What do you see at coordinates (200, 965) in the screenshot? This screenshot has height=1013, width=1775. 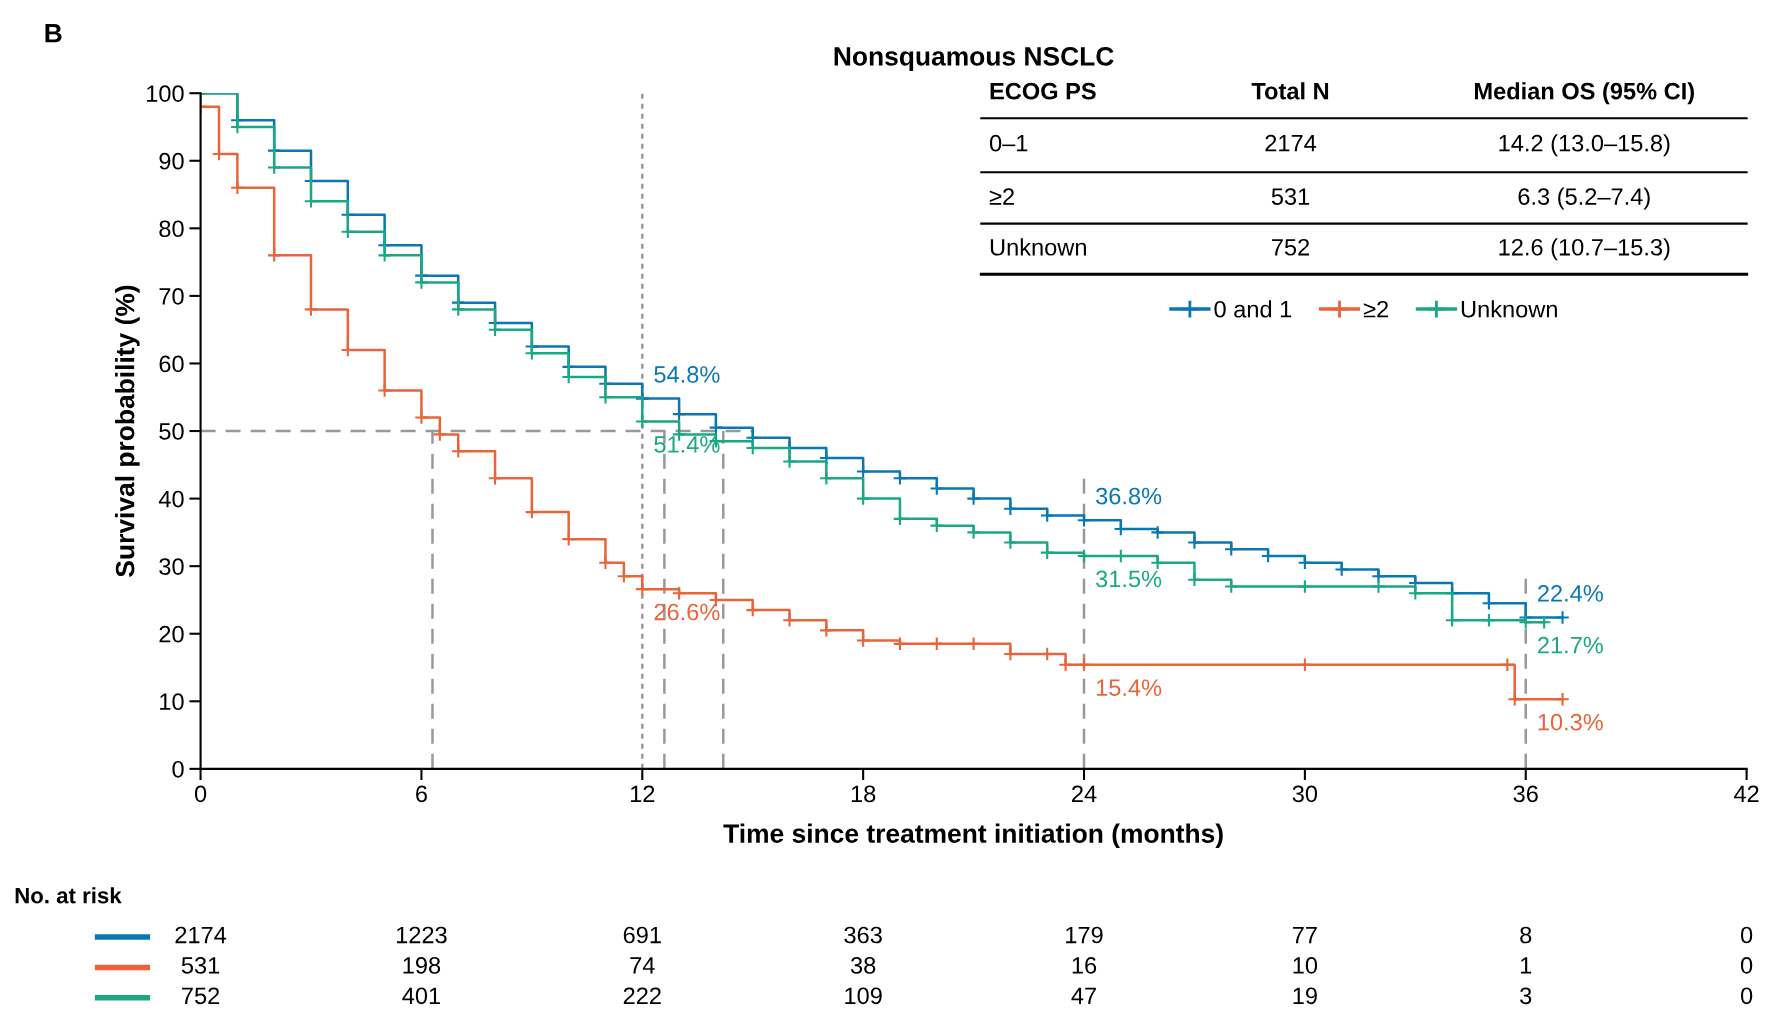 I see `text: 531` at bounding box center [200, 965].